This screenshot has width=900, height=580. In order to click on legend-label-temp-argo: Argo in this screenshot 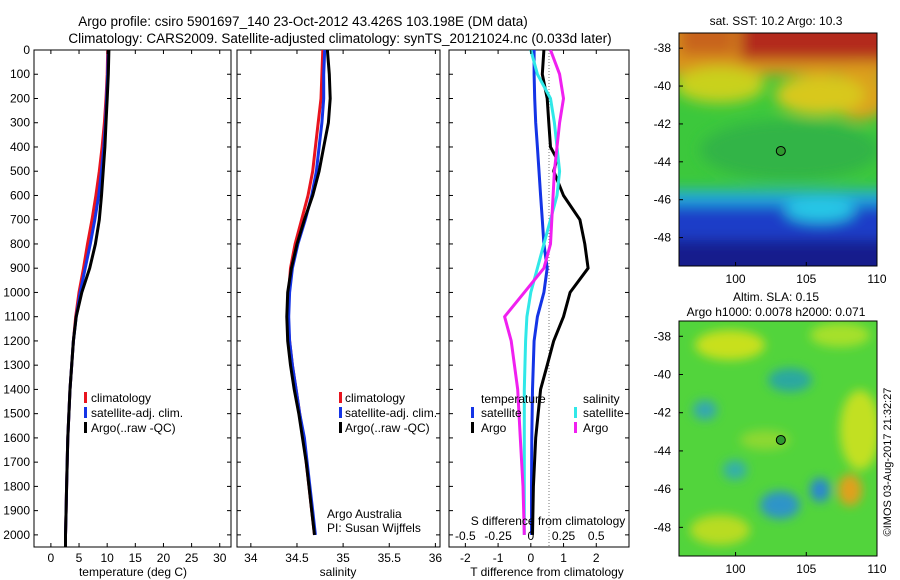, I will do `click(494, 428)`.